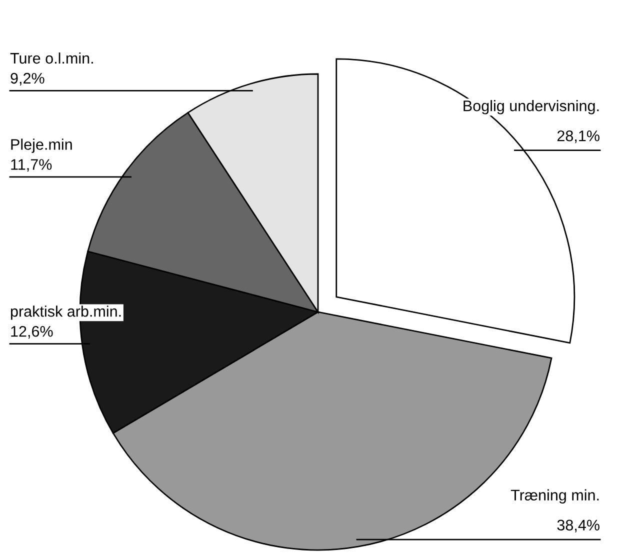 The width and height of the screenshot is (626, 553). Describe the element at coordinates (578, 526) in the screenshot. I see `data-label: 38,4%` at that location.